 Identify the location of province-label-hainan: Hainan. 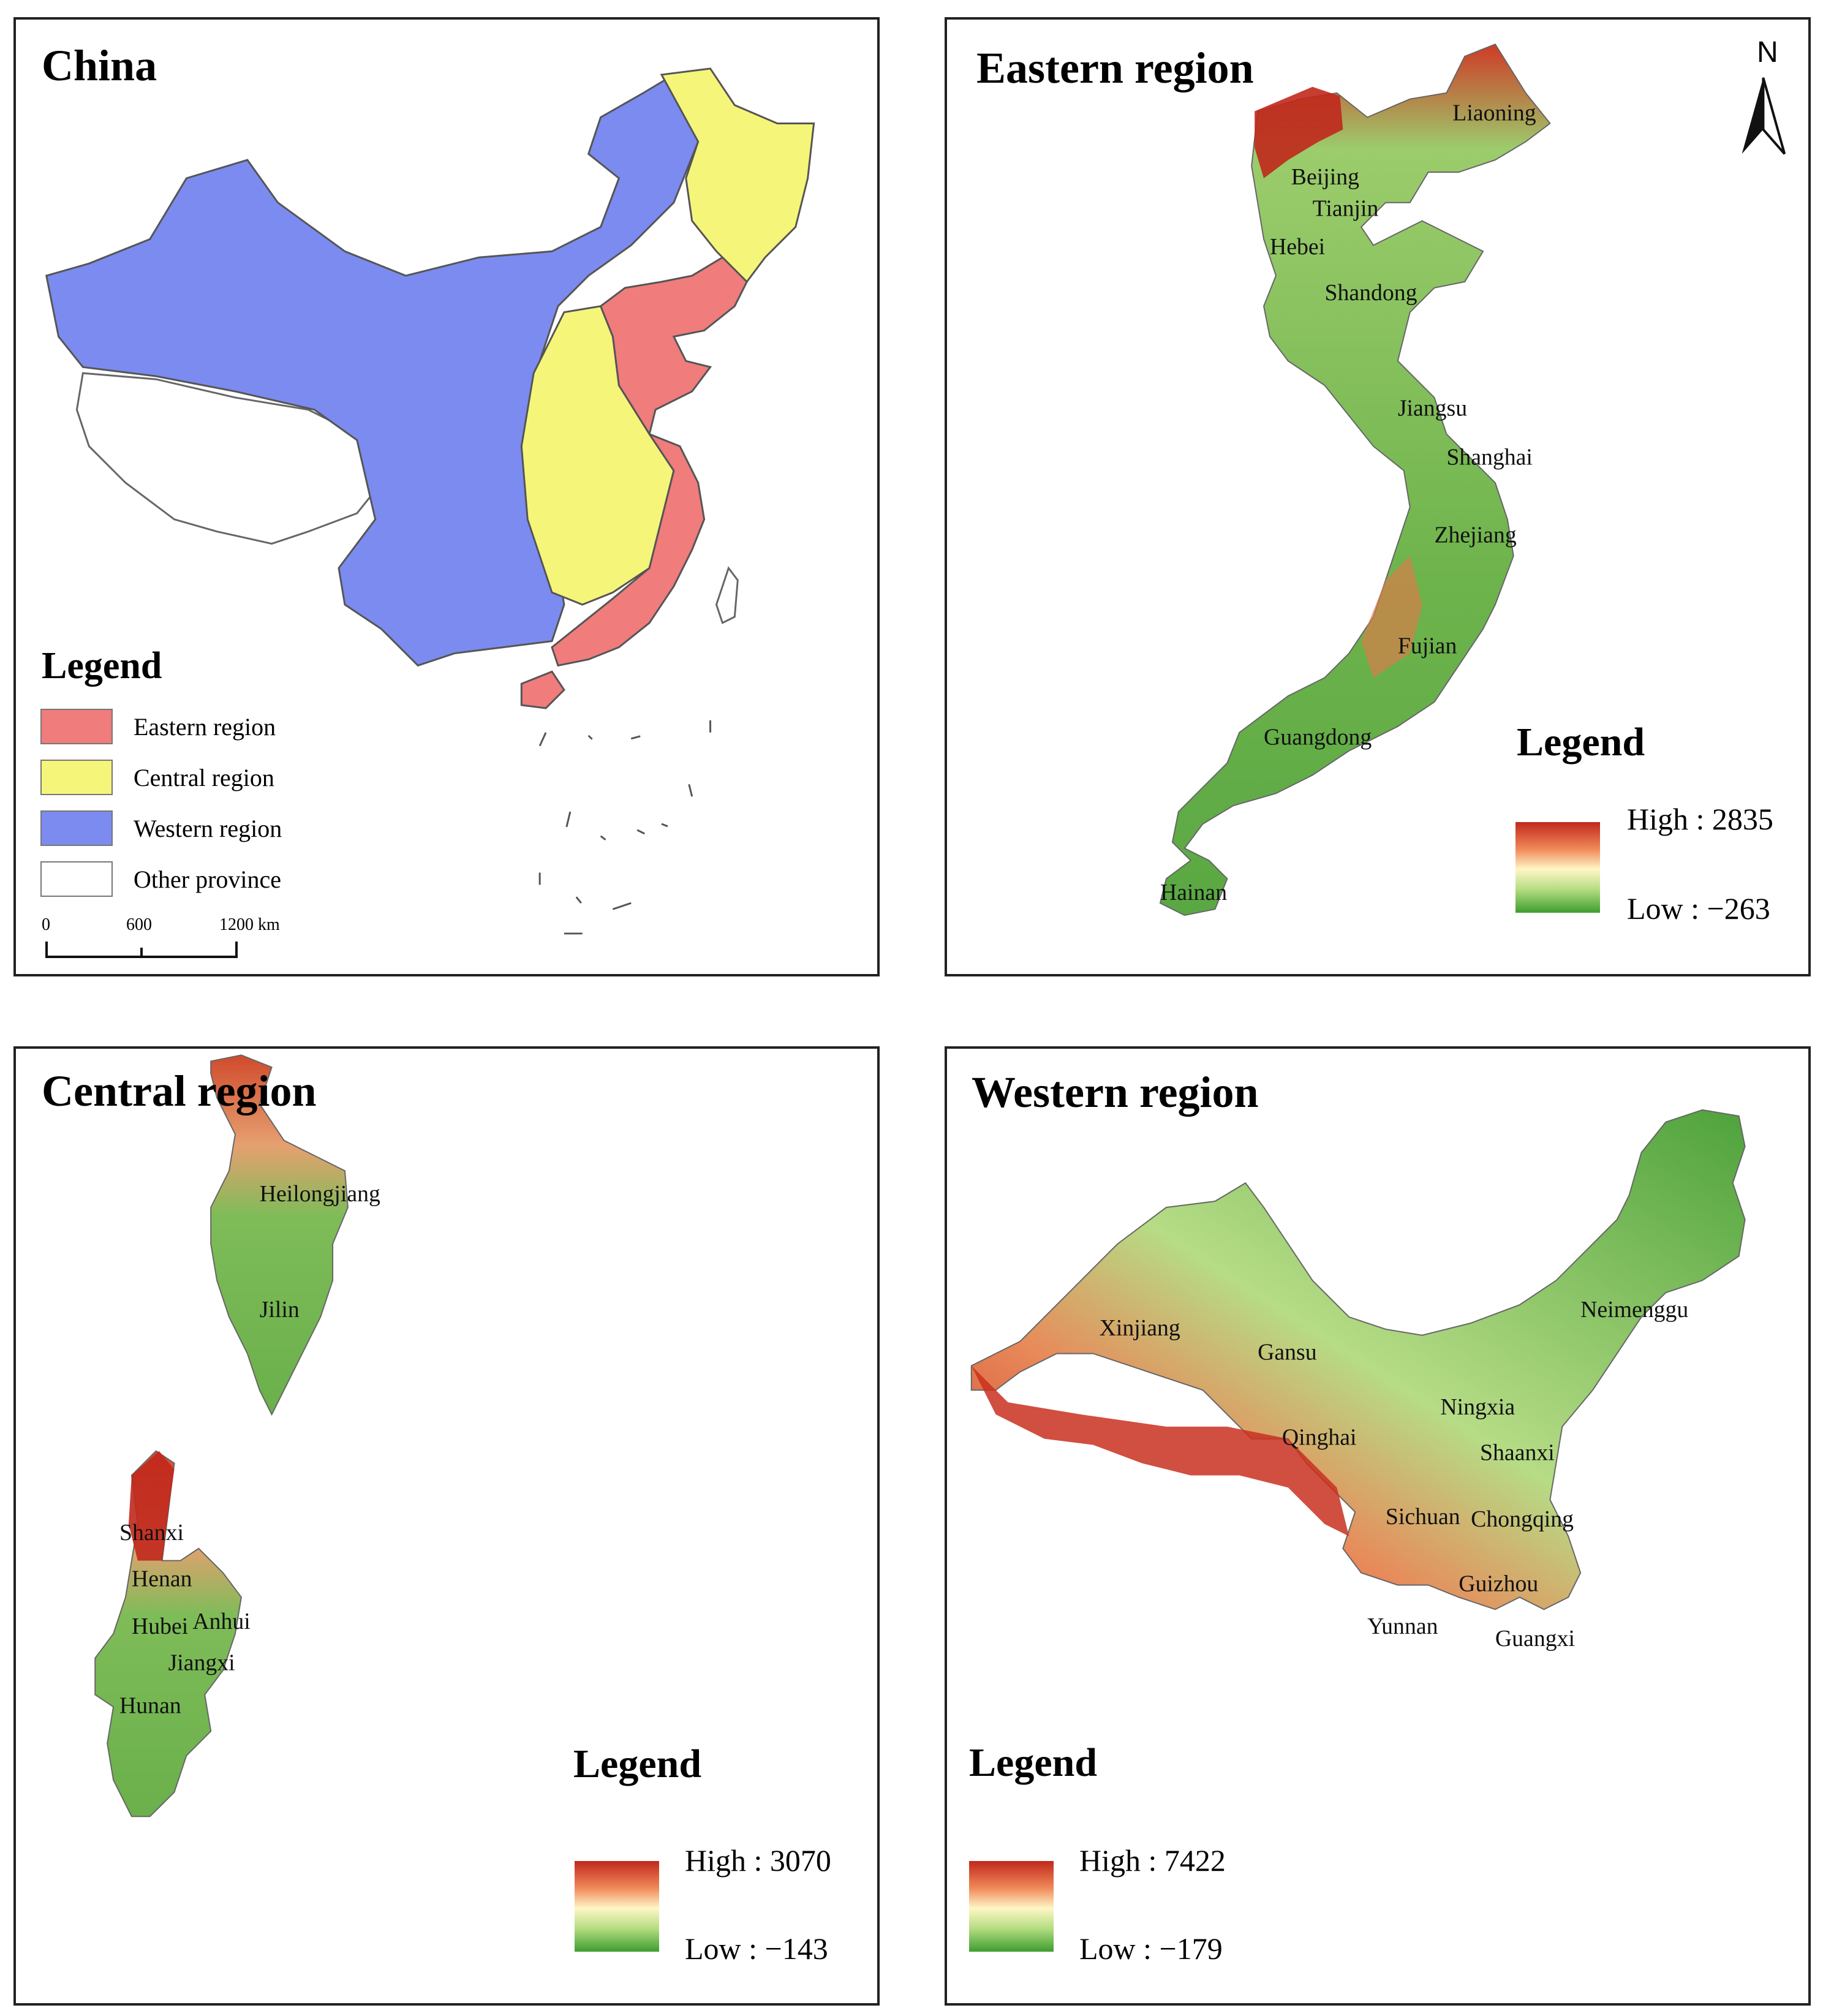
(1193, 892).